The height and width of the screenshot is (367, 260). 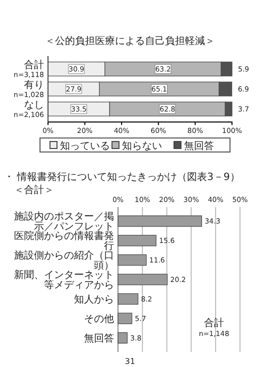 I want to click on text: ＜合計＞, so click(x=34, y=190).